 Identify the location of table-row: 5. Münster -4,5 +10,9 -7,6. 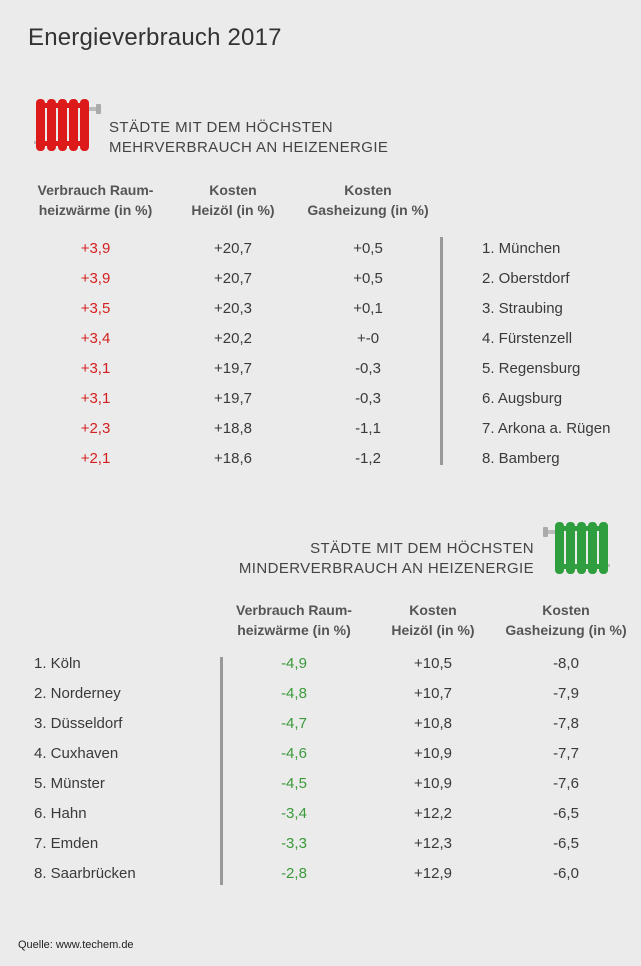
(320, 784).